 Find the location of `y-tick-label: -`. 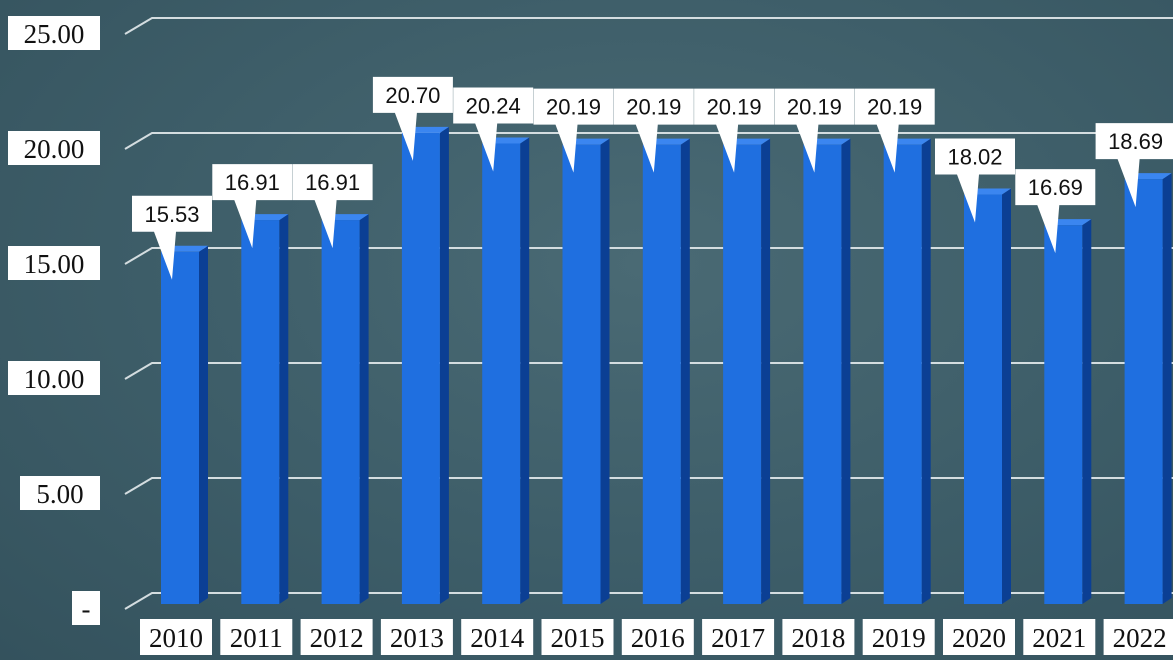

y-tick-label: - is located at coordinates (86, 609).